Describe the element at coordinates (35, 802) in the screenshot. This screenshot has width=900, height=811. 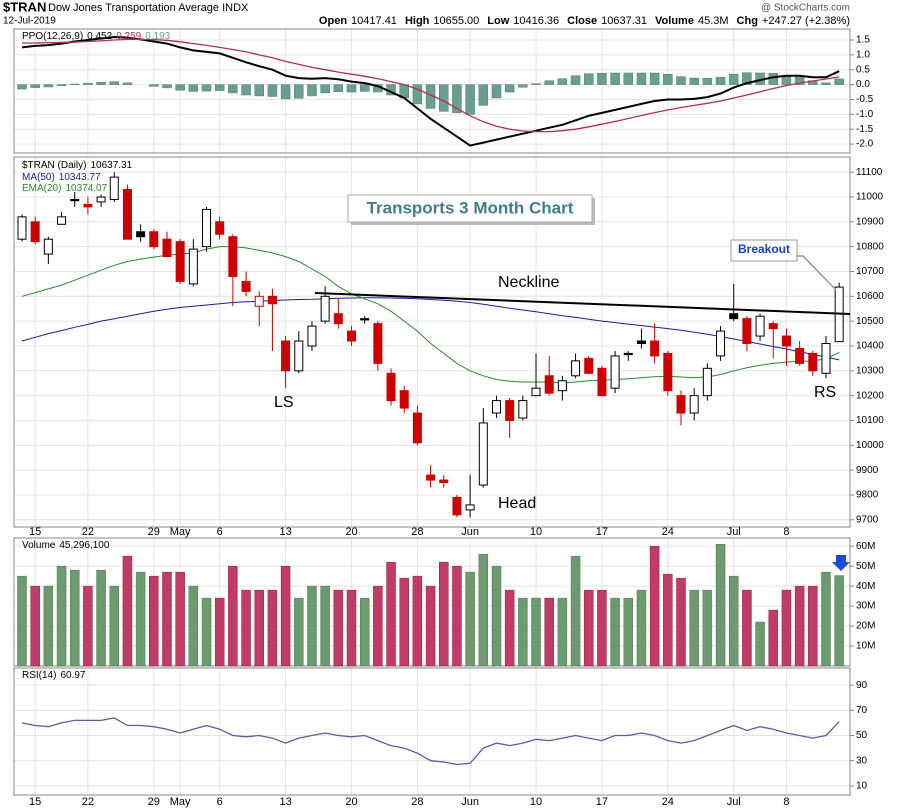
I see `x-tick-label: 15` at that location.